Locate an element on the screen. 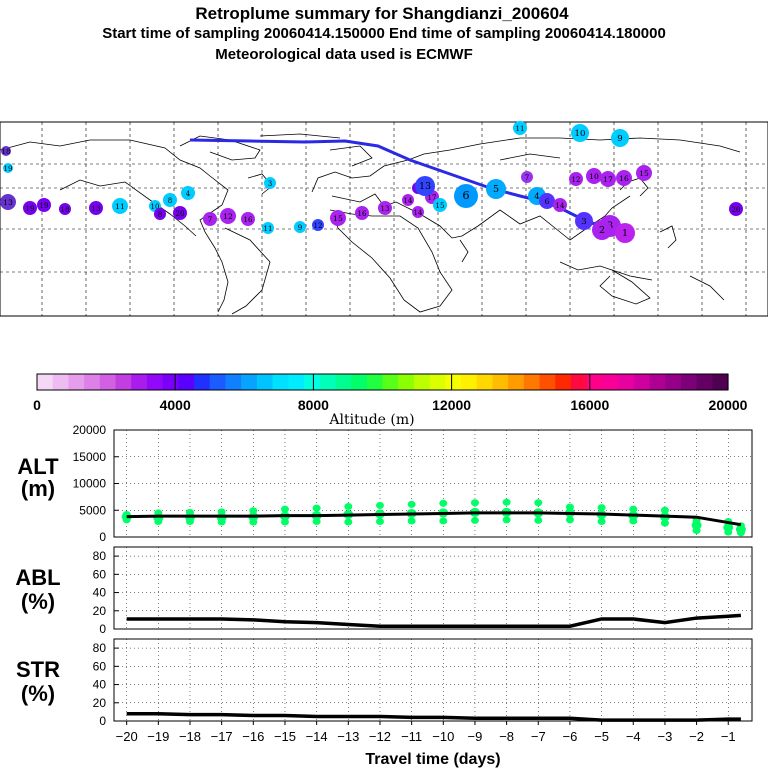 The height and width of the screenshot is (768, 768). plume-marker-label: 11 is located at coordinates (268, 229).